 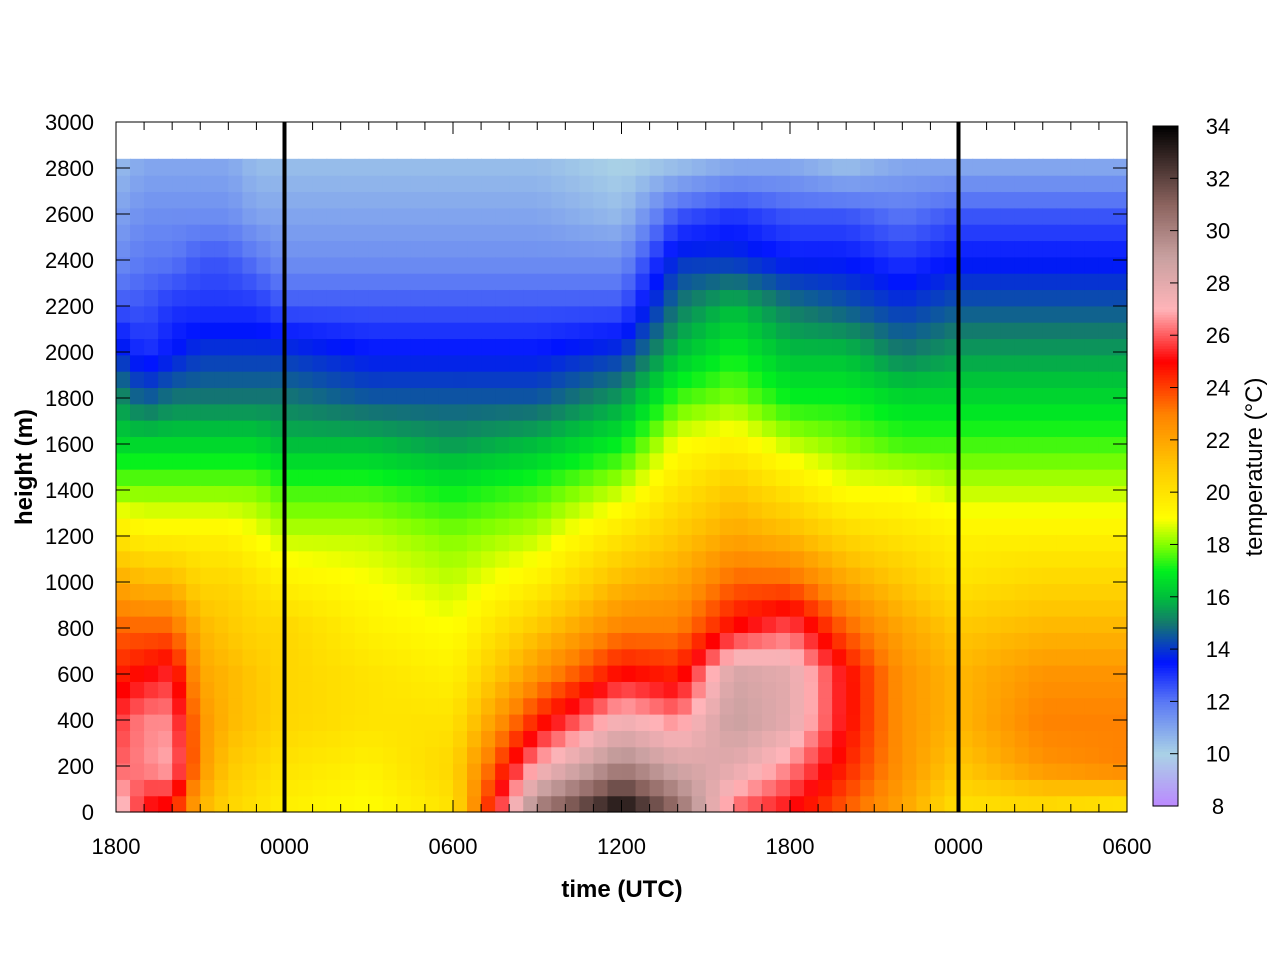 What do you see at coordinates (75, 766) in the screenshot?
I see `y-tick-label: 200` at bounding box center [75, 766].